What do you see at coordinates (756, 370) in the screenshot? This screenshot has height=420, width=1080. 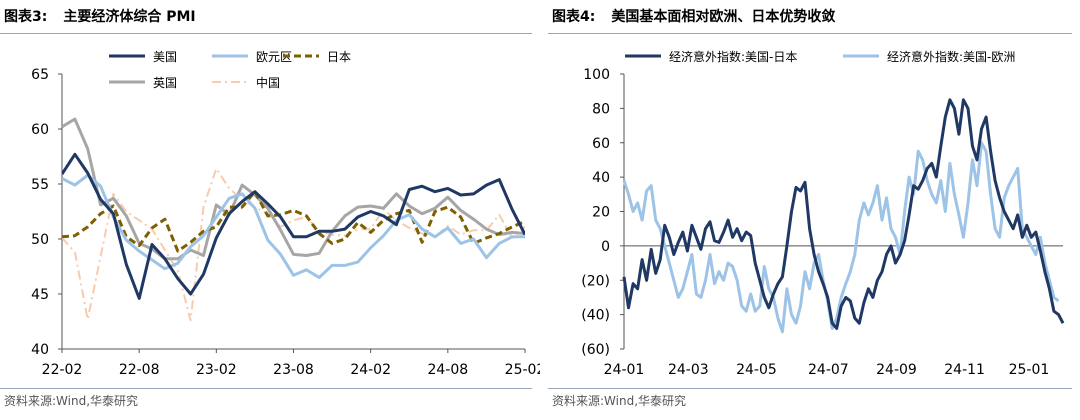 I see `x-tick-label: 24-05` at bounding box center [756, 370].